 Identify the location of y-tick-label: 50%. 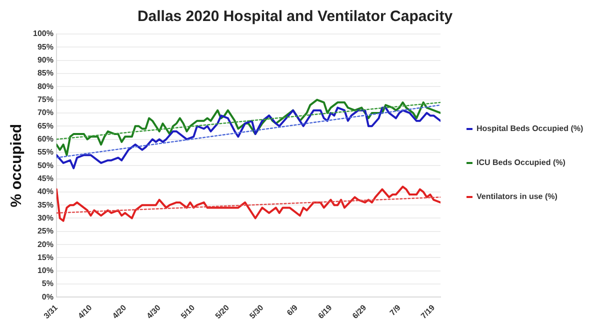
(45, 165).